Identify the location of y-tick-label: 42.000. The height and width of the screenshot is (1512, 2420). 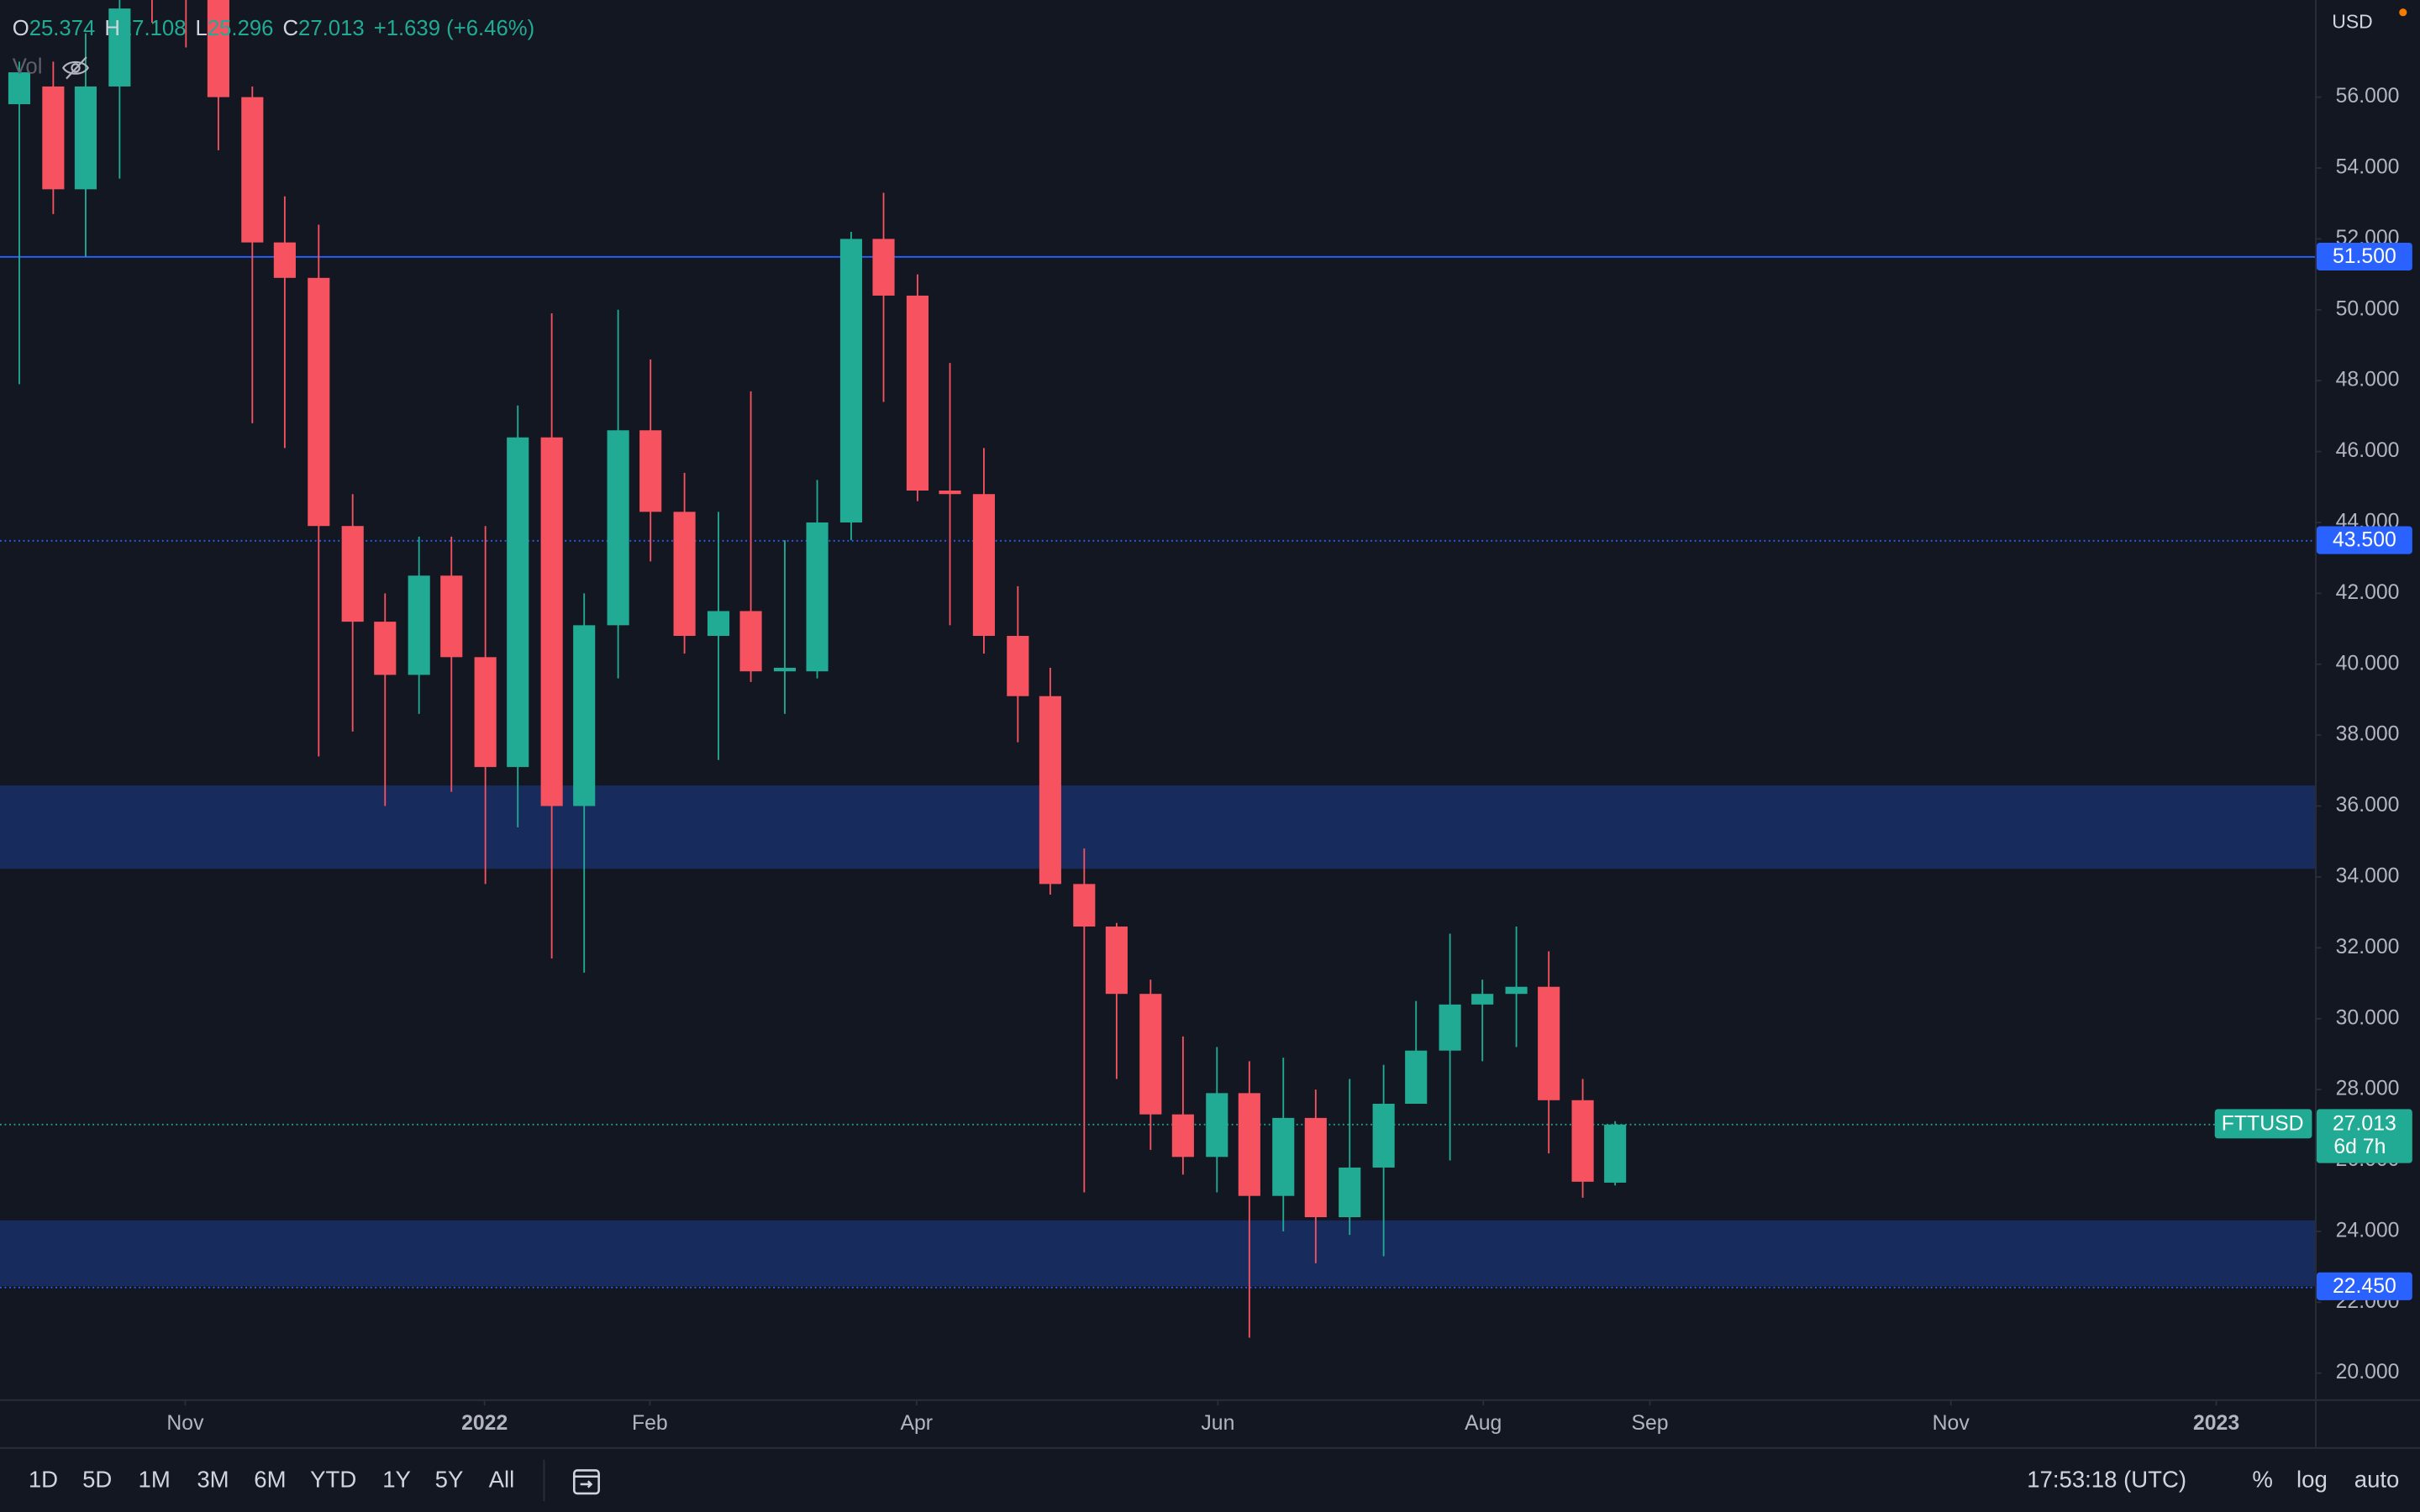
(2368, 592).